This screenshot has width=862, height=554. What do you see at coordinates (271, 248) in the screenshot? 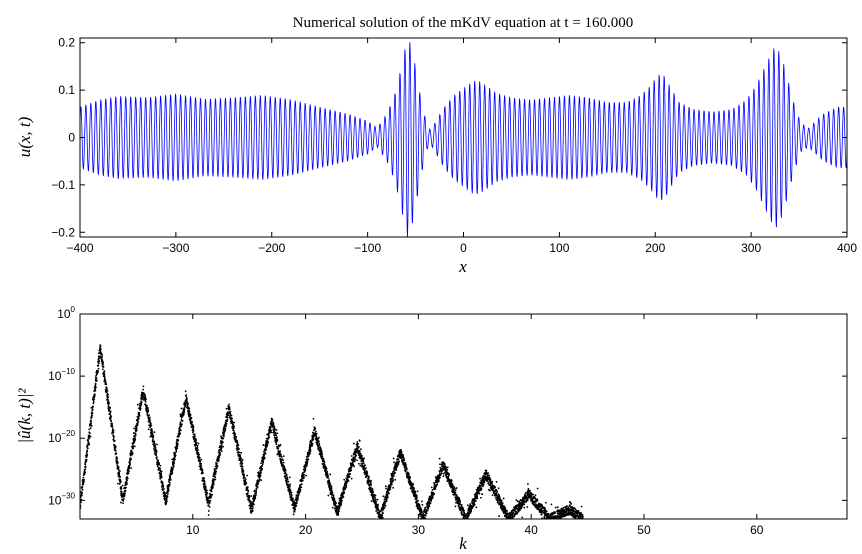
I see `top-x-tick-label: −200` at bounding box center [271, 248].